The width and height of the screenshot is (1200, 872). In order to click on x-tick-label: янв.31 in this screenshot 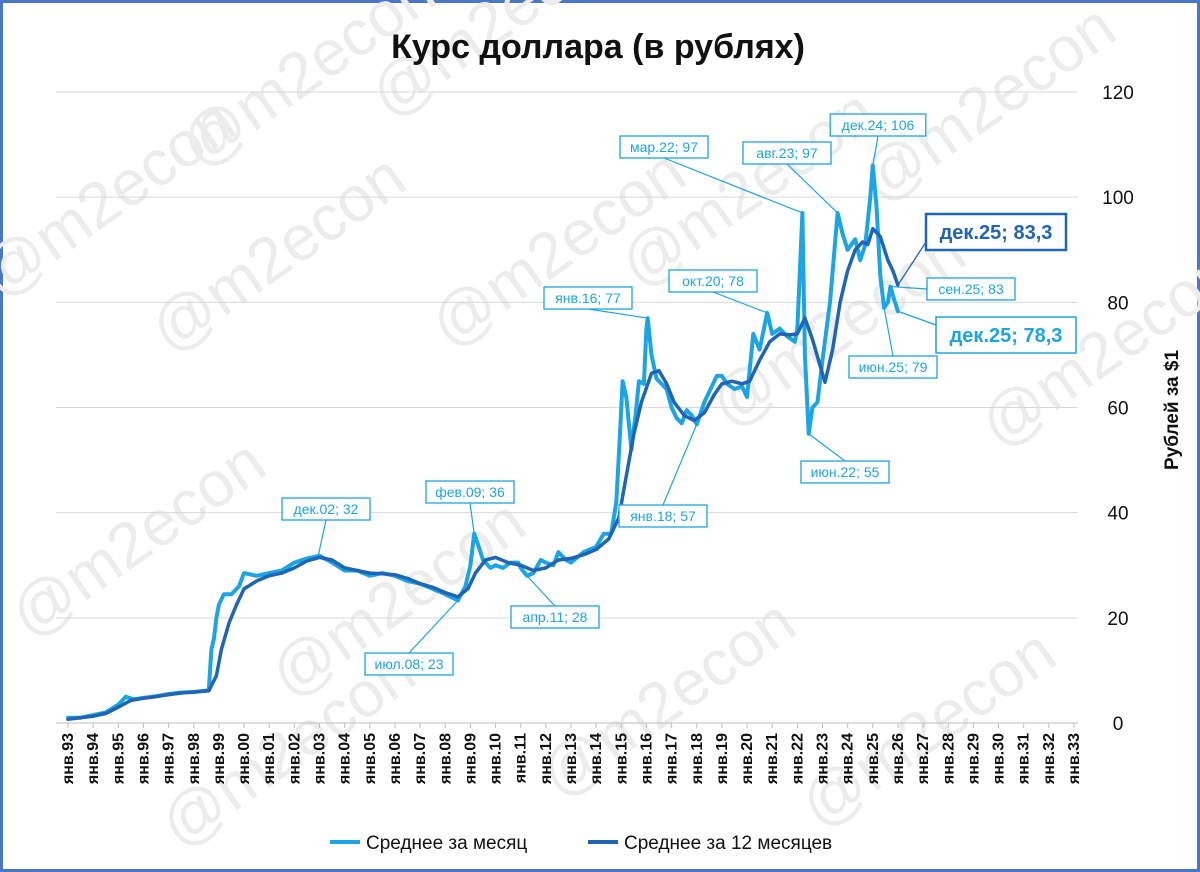, I will do `click(1024, 759)`.